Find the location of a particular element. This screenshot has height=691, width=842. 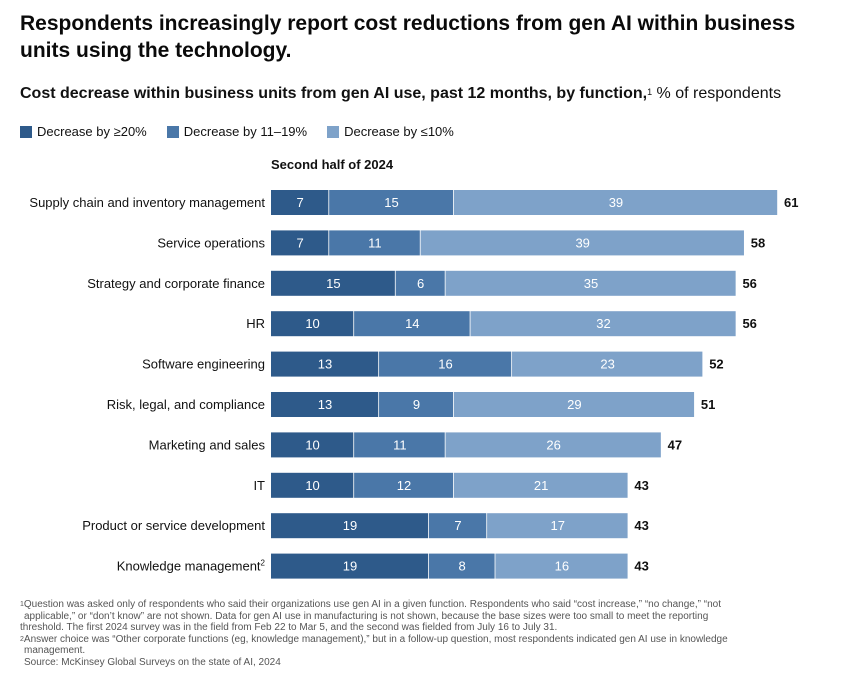

legend-label: Decrease by 11–19% is located at coordinates (245, 131).